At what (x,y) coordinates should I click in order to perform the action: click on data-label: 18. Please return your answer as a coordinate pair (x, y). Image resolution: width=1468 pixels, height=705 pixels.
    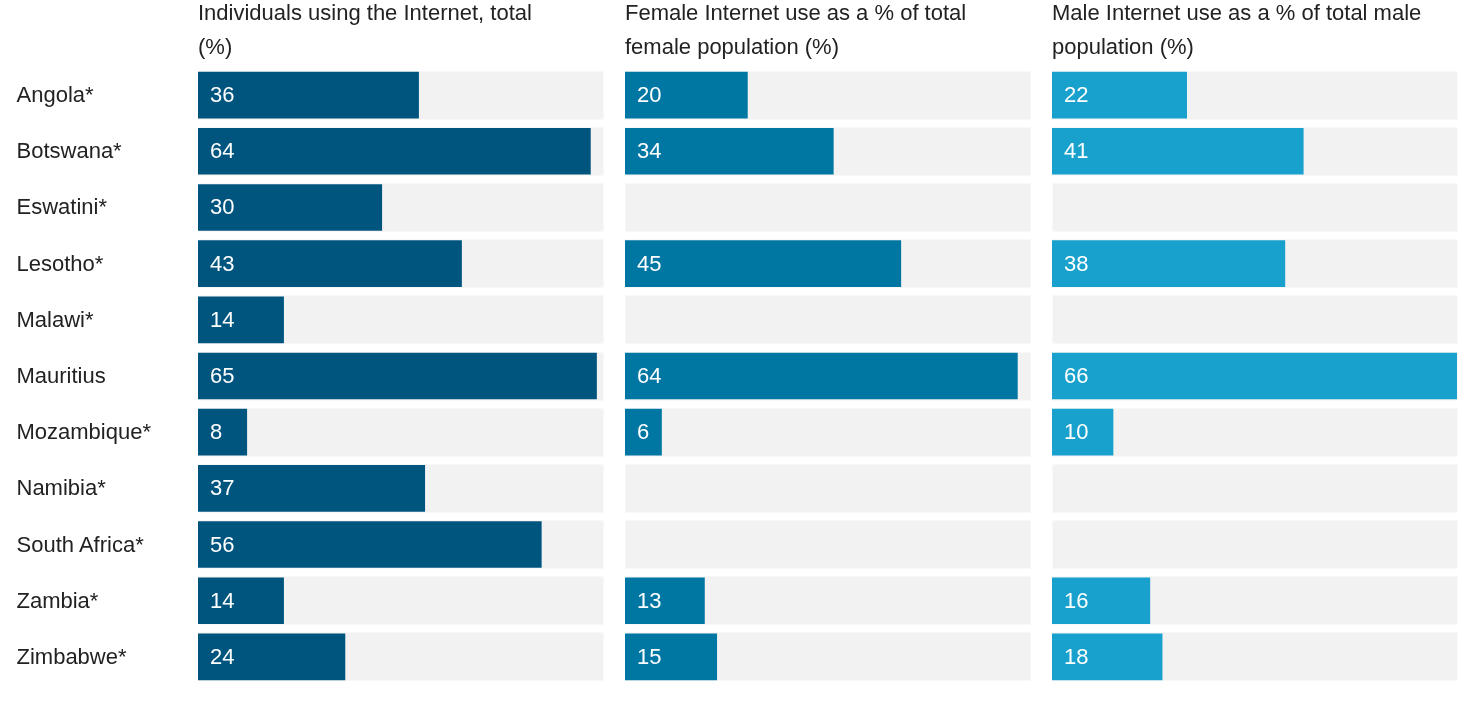
    Looking at the image, I should click on (1076, 656).